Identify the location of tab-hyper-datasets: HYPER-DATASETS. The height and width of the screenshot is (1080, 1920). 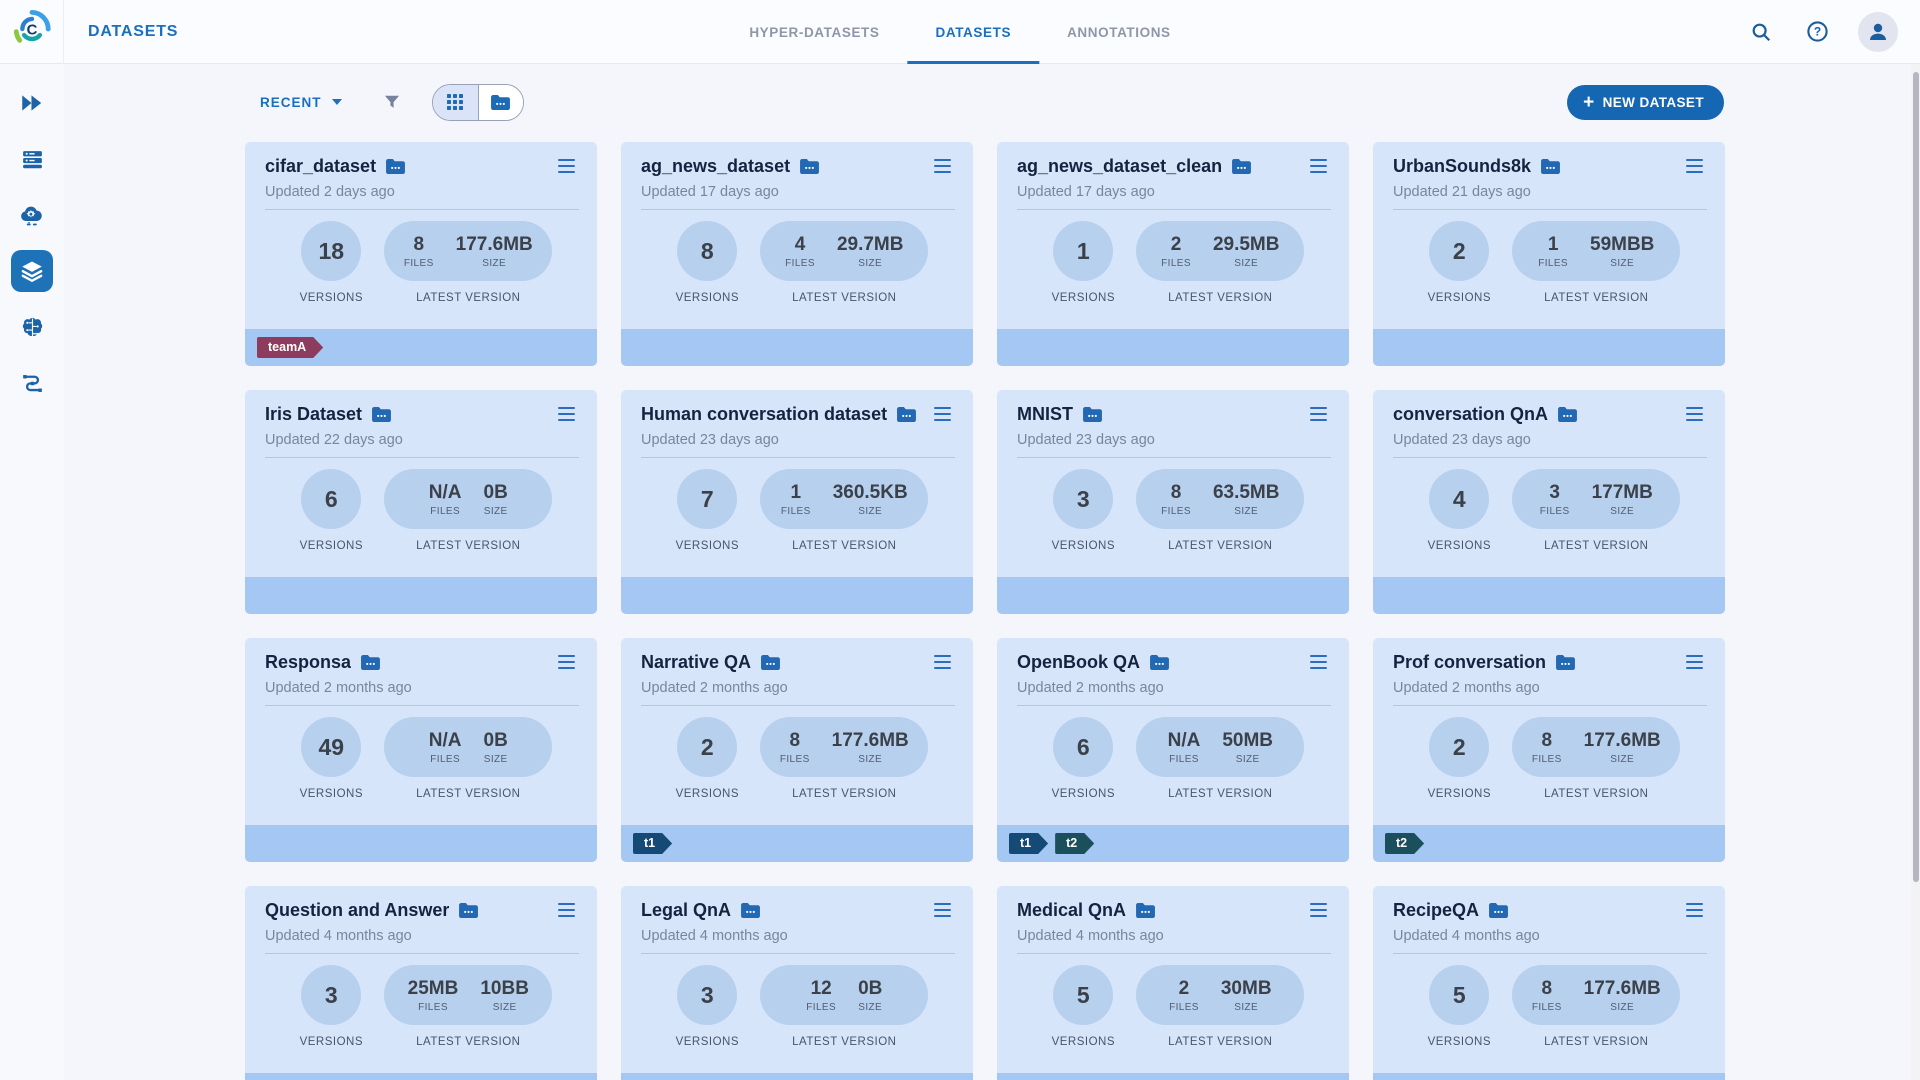
(814, 32).